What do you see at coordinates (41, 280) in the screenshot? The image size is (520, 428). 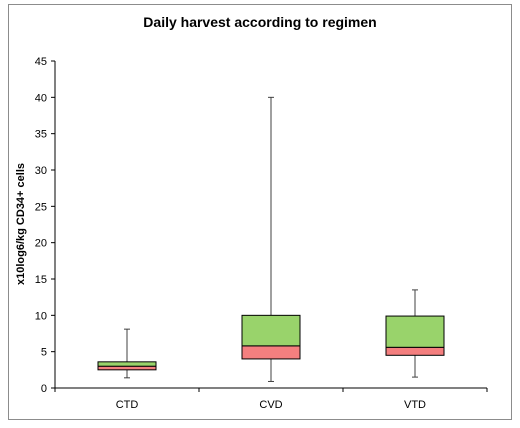 I see `y-tick-label: 15` at bounding box center [41, 280].